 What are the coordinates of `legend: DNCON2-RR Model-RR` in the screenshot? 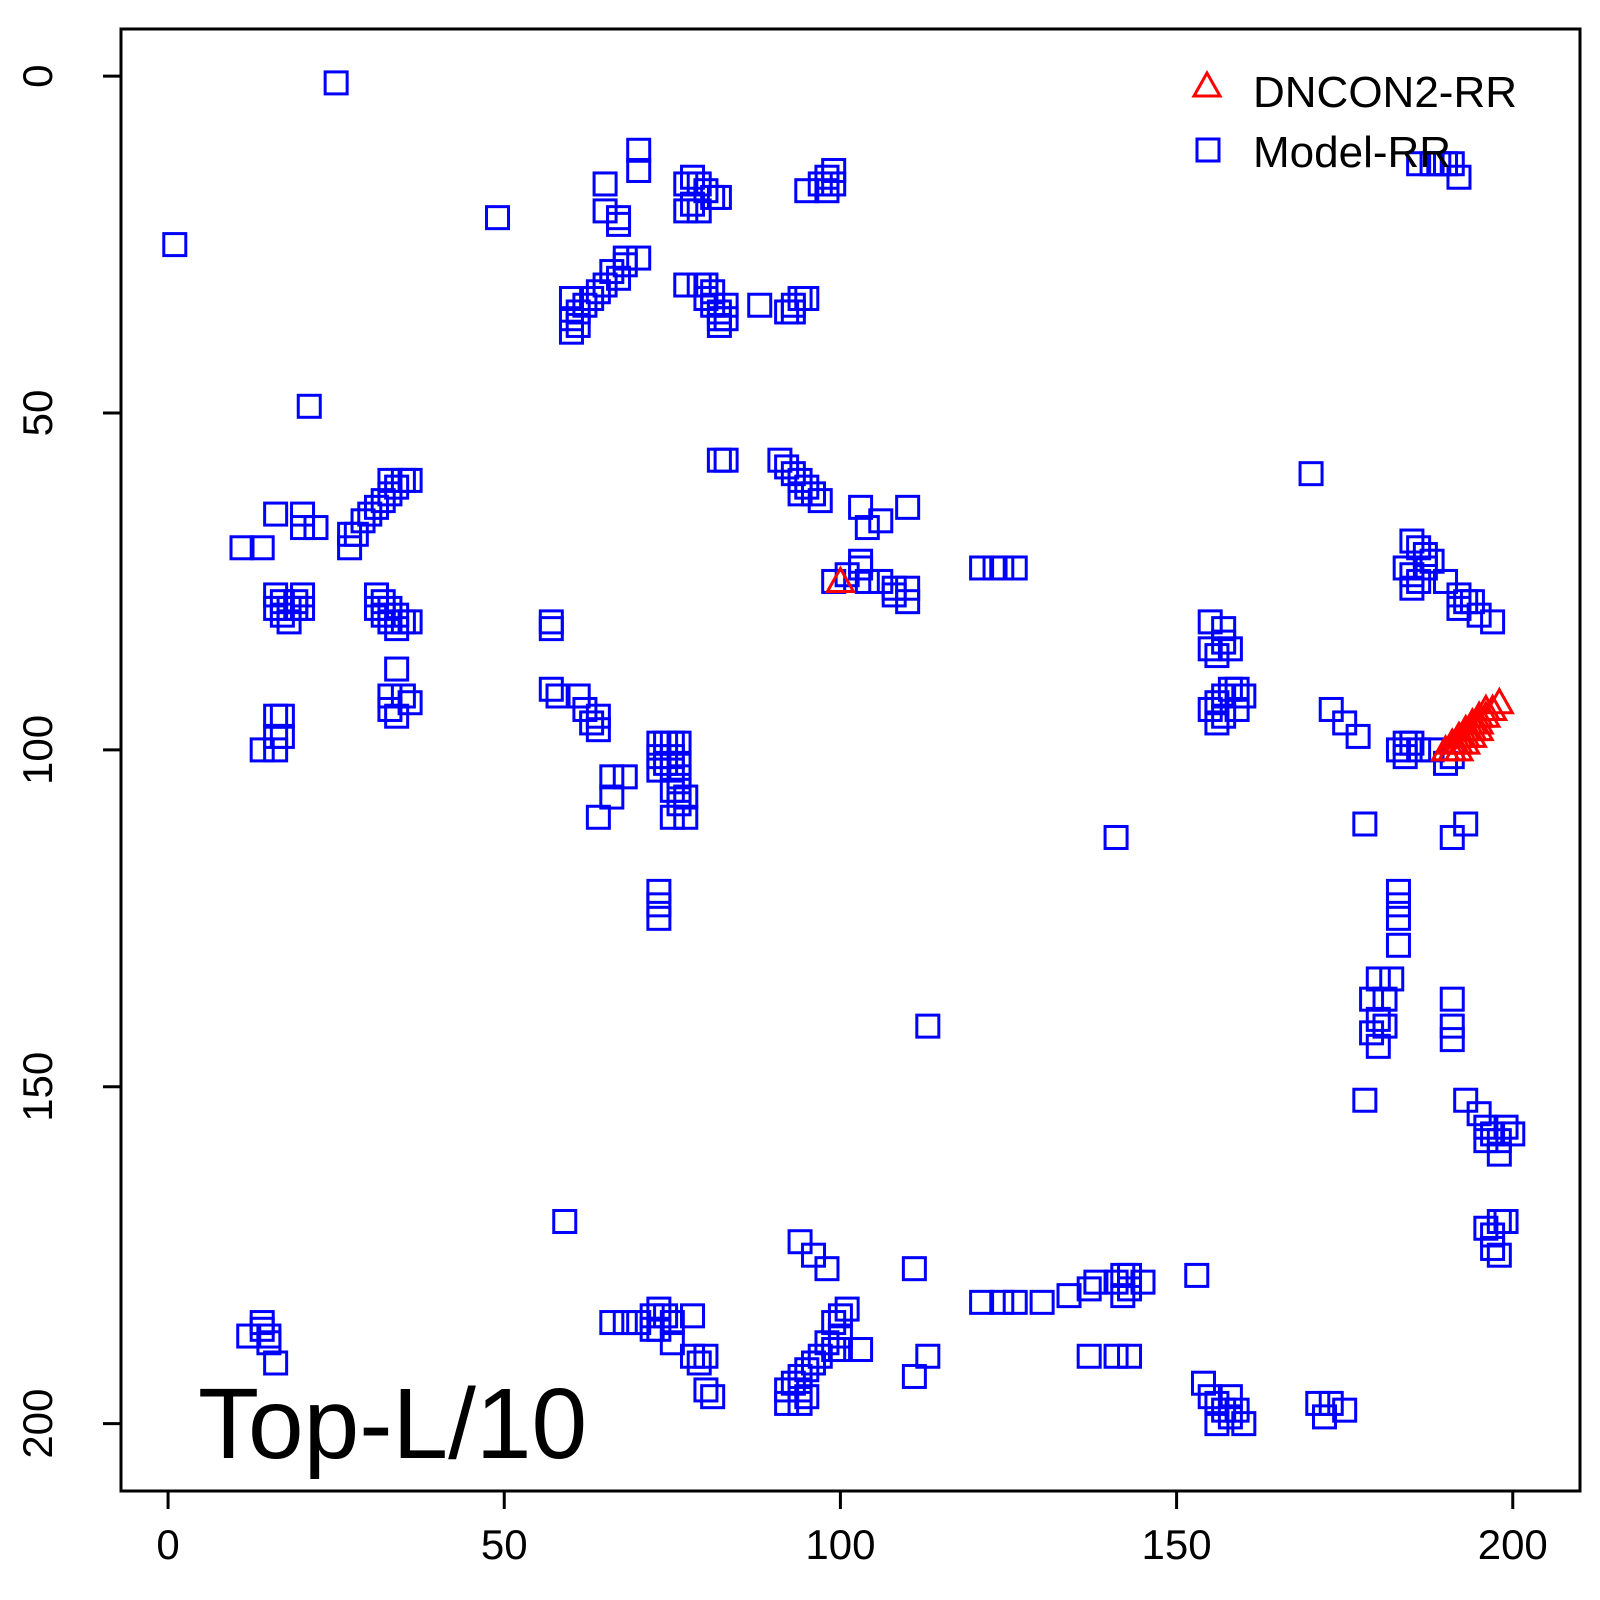 It's located at (1354, 122).